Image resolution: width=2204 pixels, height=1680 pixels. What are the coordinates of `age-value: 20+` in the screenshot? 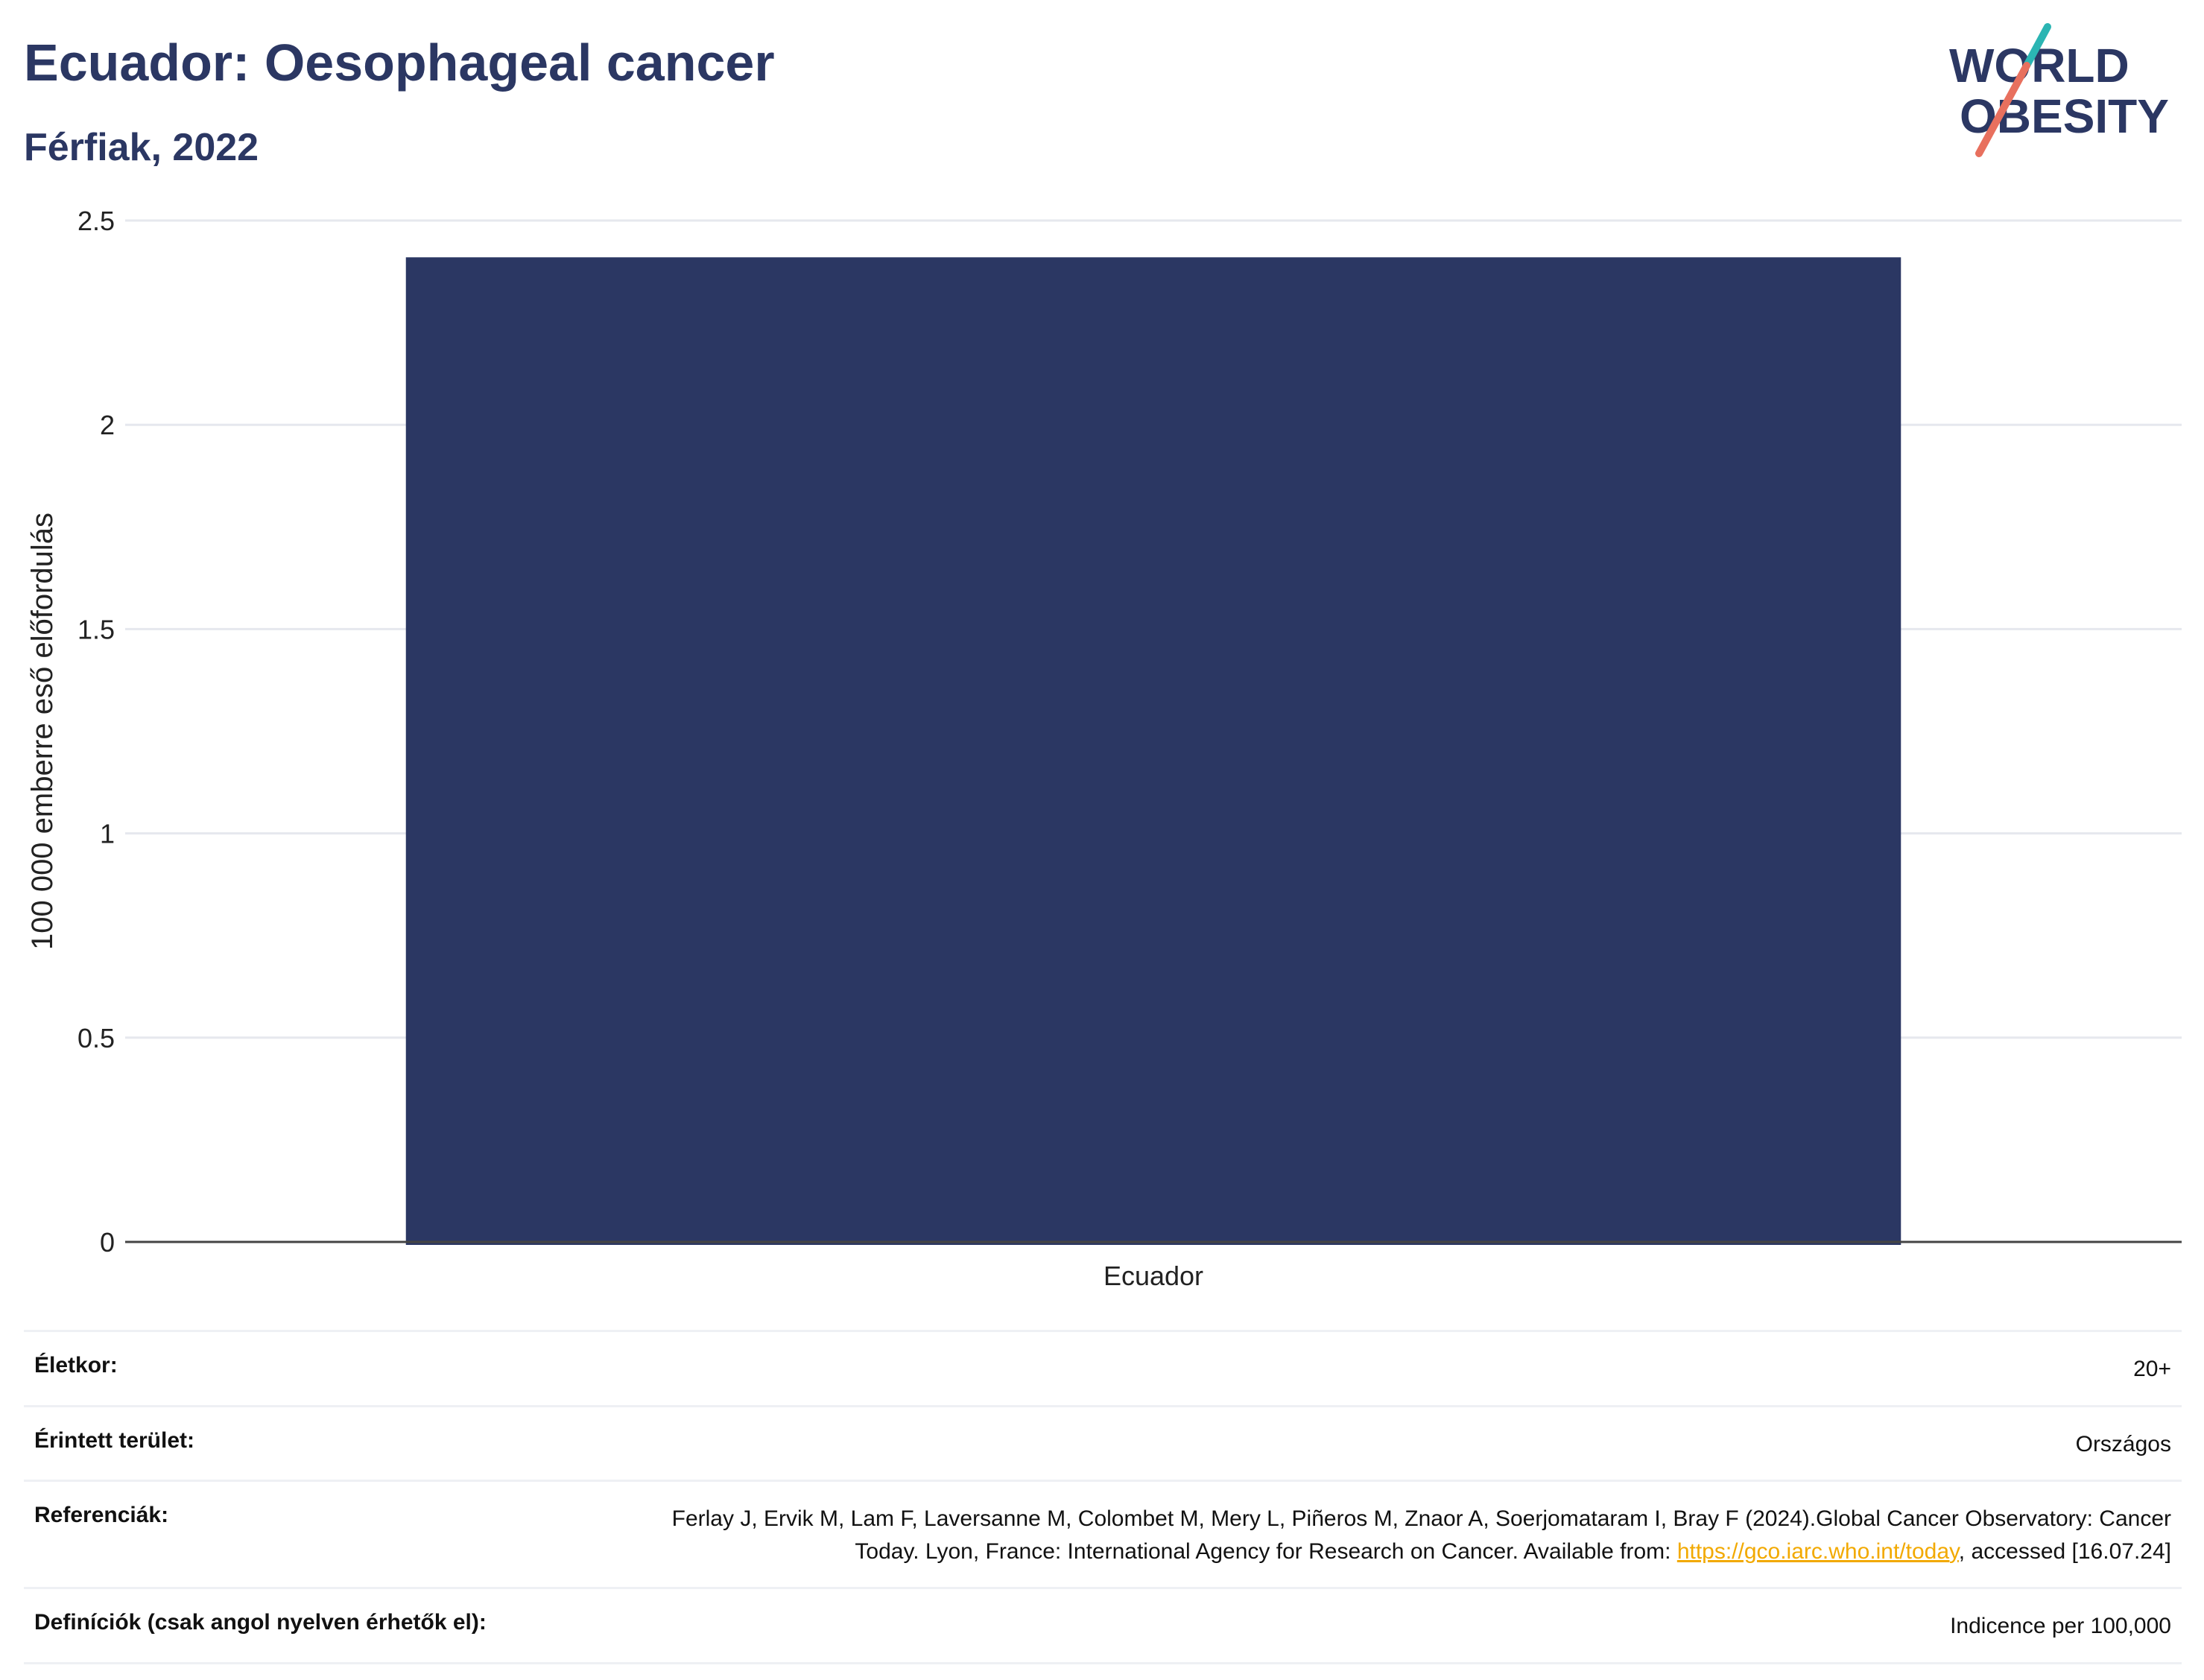 It's located at (2152, 1369).